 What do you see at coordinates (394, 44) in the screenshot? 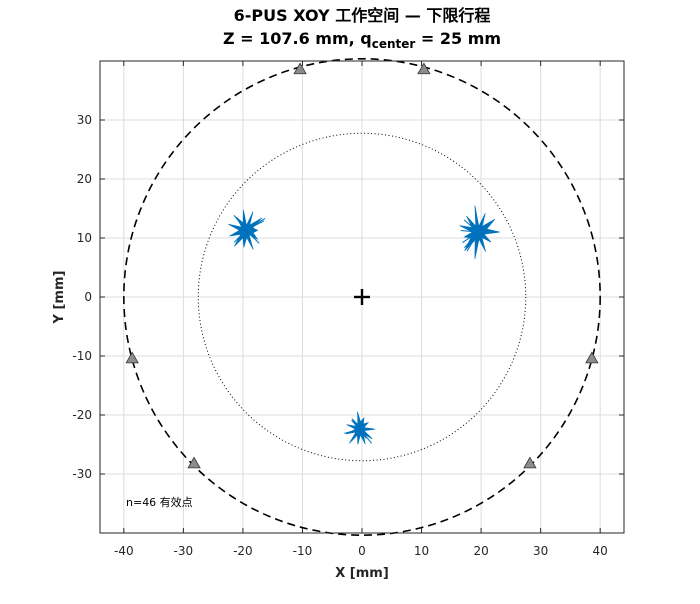
I see `title-line2-subscript: center` at bounding box center [394, 44].